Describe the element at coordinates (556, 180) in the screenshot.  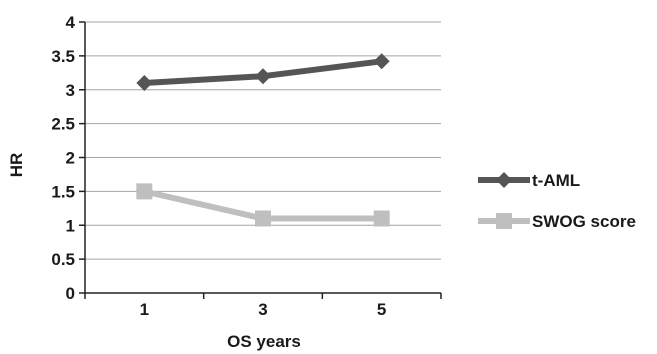
I see `legend-label: t-AML` at that location.